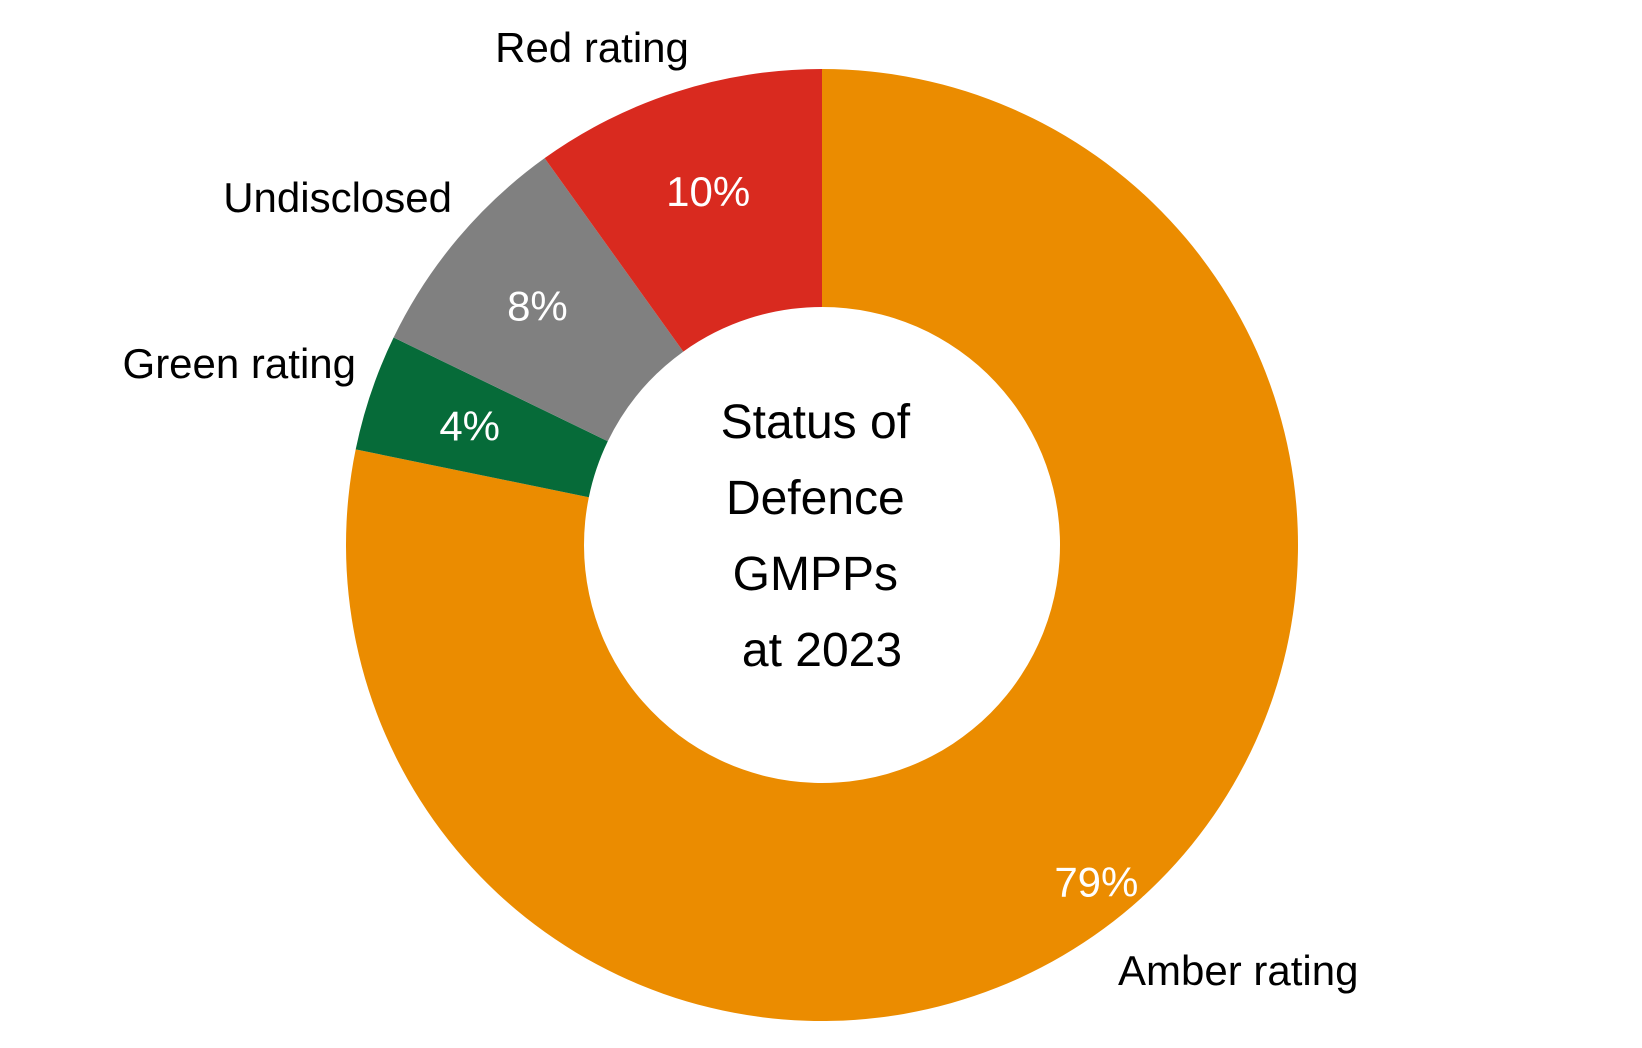 This screenshot has height=1048, width=1642. What do you see at coordinates (1096, 881) in the screenshot?
I see `value-label: 79%` at bounding box center [1096, 881].